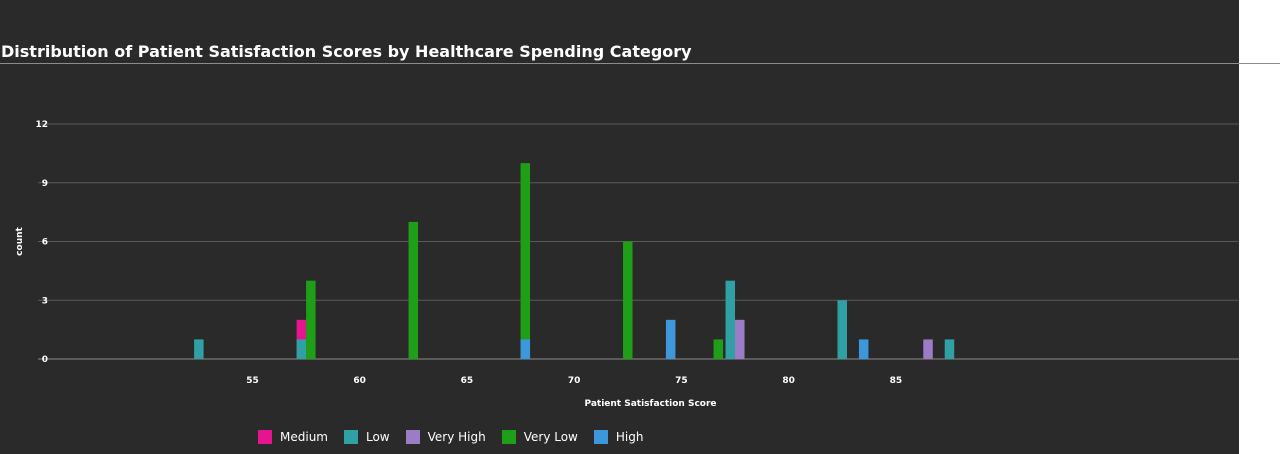 The image size is (1280, 454). I want to click on legend-item-very-high: Very High, so click(445, 437).